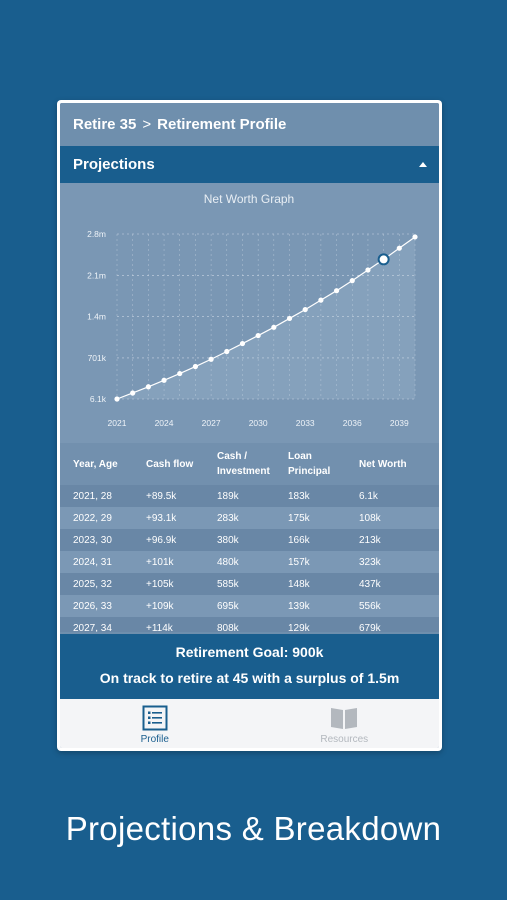  What do you see at coordinates (249, 540) in the screenshot?
I see `table-row: 2023, 30 +96.9k 380k 166k 213k` at bounding box center [249, 540].